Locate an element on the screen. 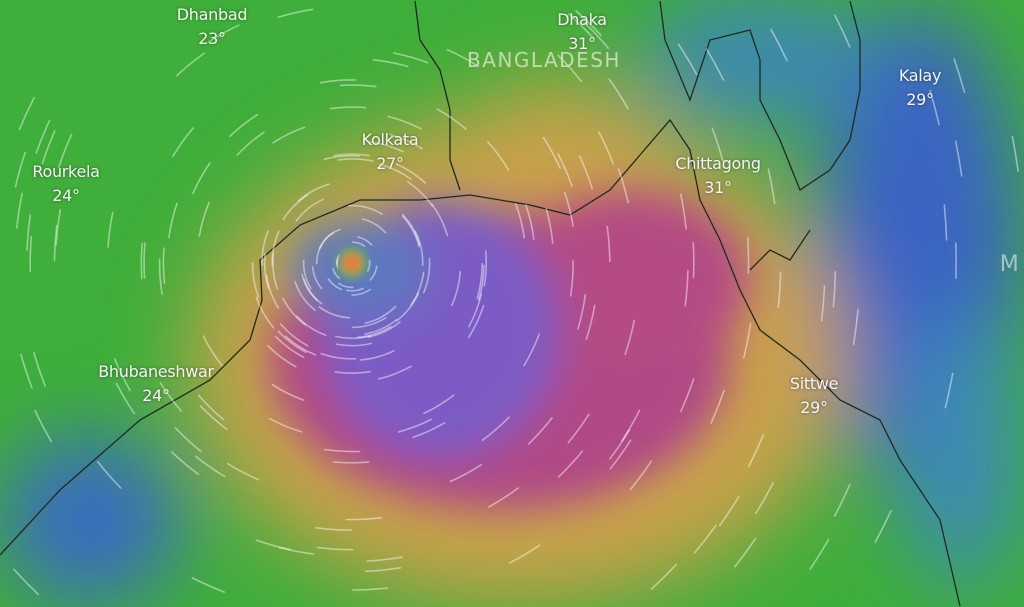 Image resolution: width=1024 pixels, height=607 pixels. city-label-rourkela: Rourkela 24° is located at coordinates (66, 184).